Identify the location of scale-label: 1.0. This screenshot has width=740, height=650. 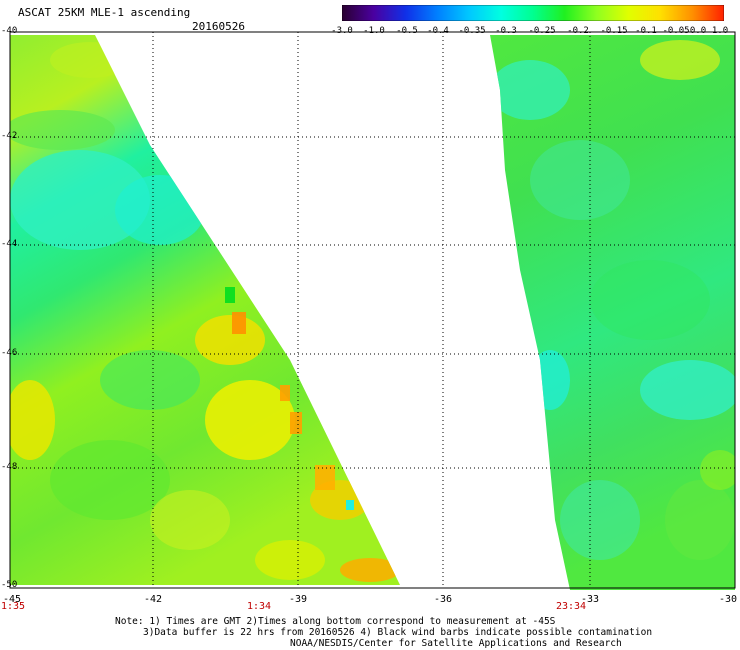
(720, 31).